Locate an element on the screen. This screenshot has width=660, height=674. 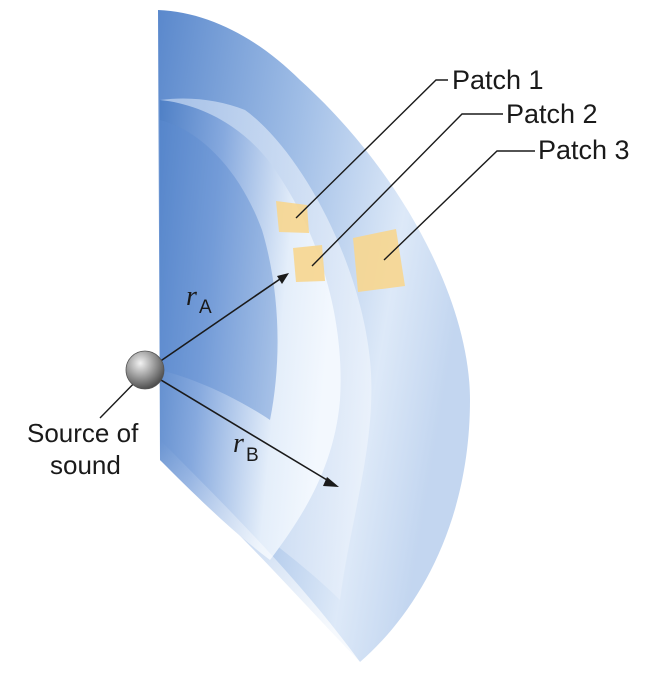
patch-1-label: Patch 1 is located at coordinates (498, 80).